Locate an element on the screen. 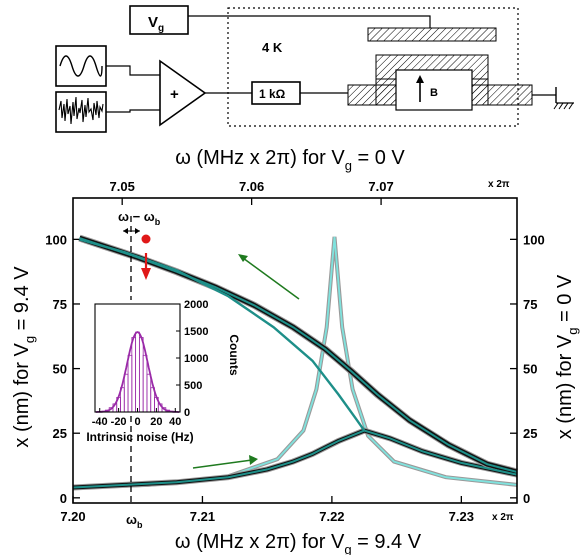  inset-y-tick-label: 2000 is located at coordinates (196, 305).